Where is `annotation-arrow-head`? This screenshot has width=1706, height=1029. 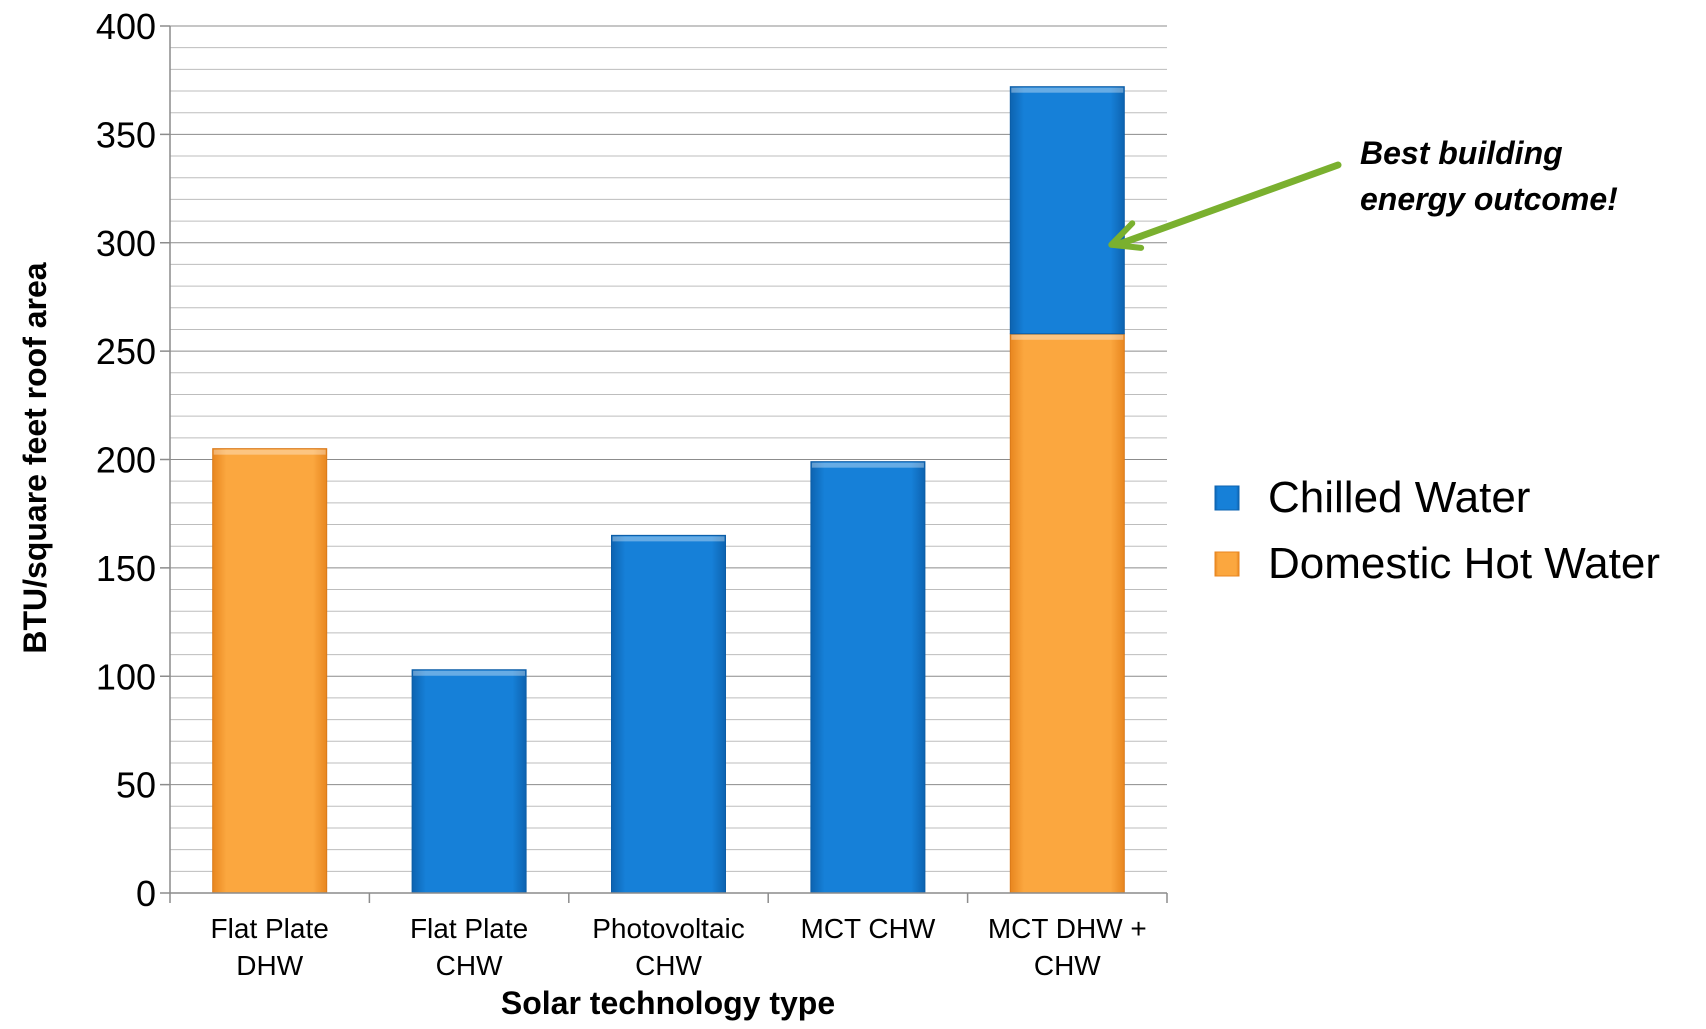 annotation-arrow-head is located at coordinates (1126, 235).